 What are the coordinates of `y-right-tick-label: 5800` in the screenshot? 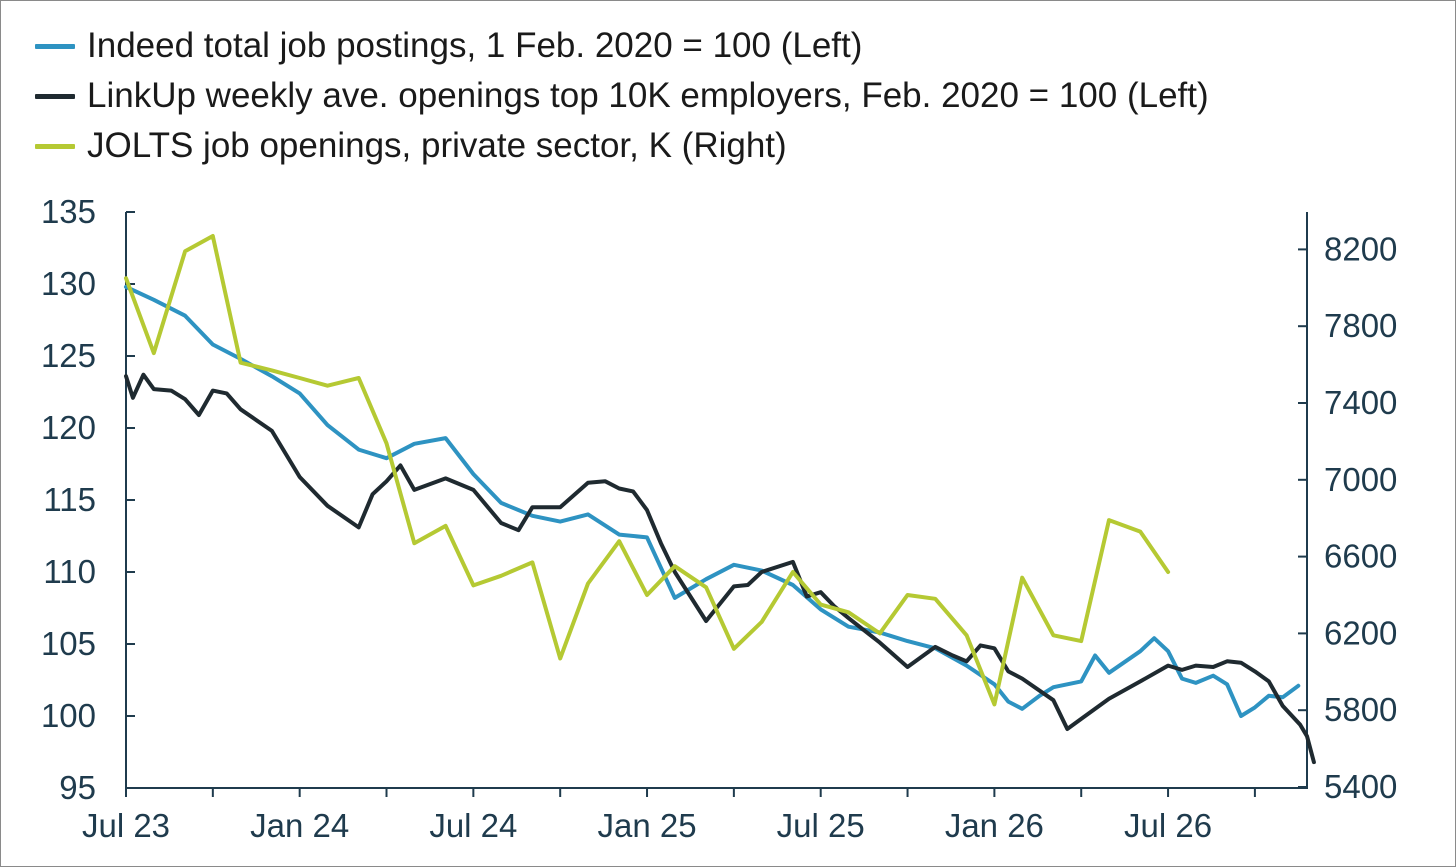 It's located at (1360, 709).